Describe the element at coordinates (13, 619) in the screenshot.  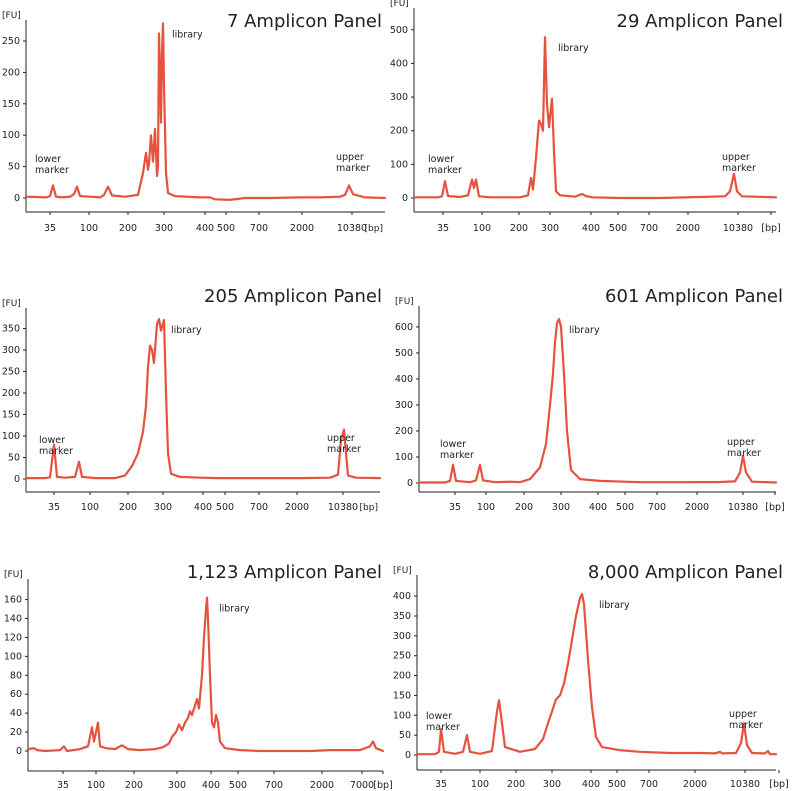
I see `y-tick-label: 140` at that location.